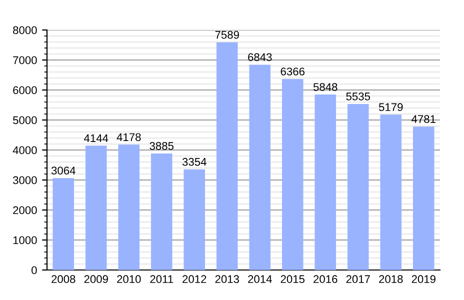 The image size is (464, 300). What do you see at coordinates (25, 210) in the screenshot?
I see `y-tick-label: 2000` at bounding box center [25, 210].